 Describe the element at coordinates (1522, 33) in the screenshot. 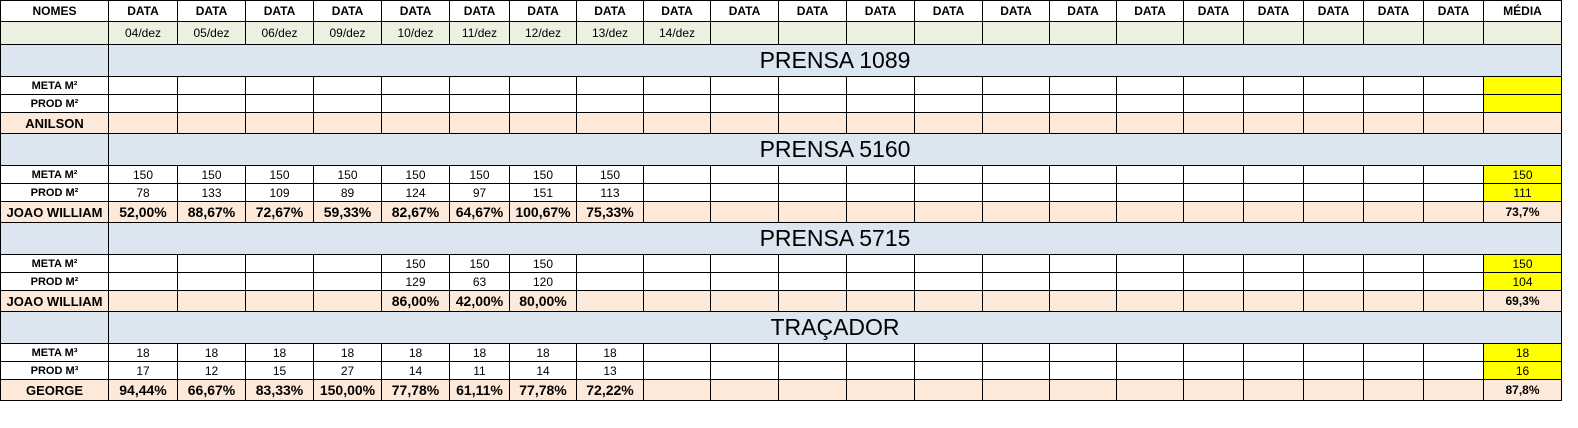

I see `dates-media-blank` at that location.